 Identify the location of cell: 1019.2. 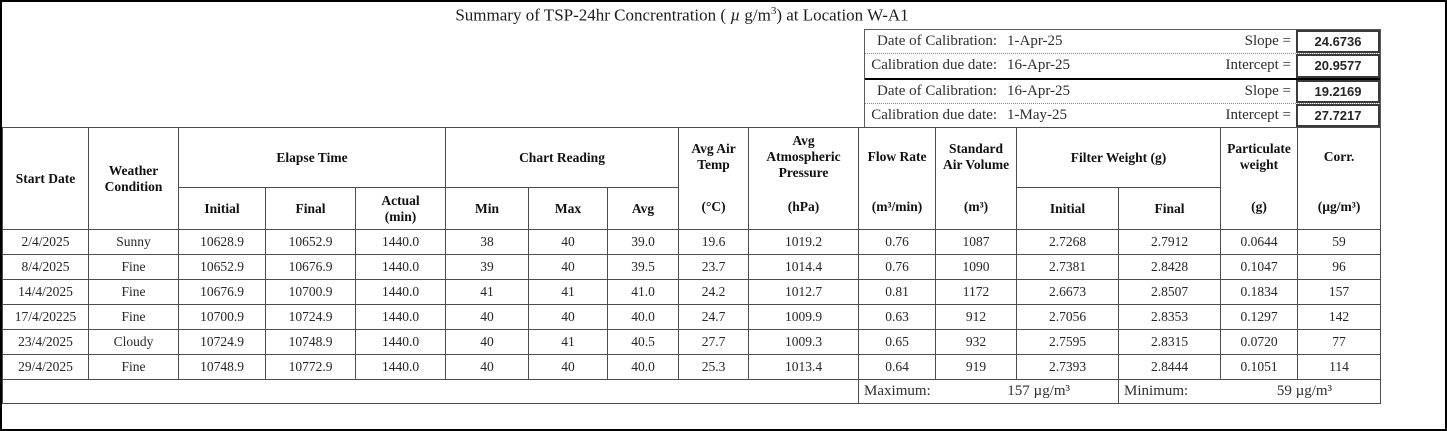
(804, 242).